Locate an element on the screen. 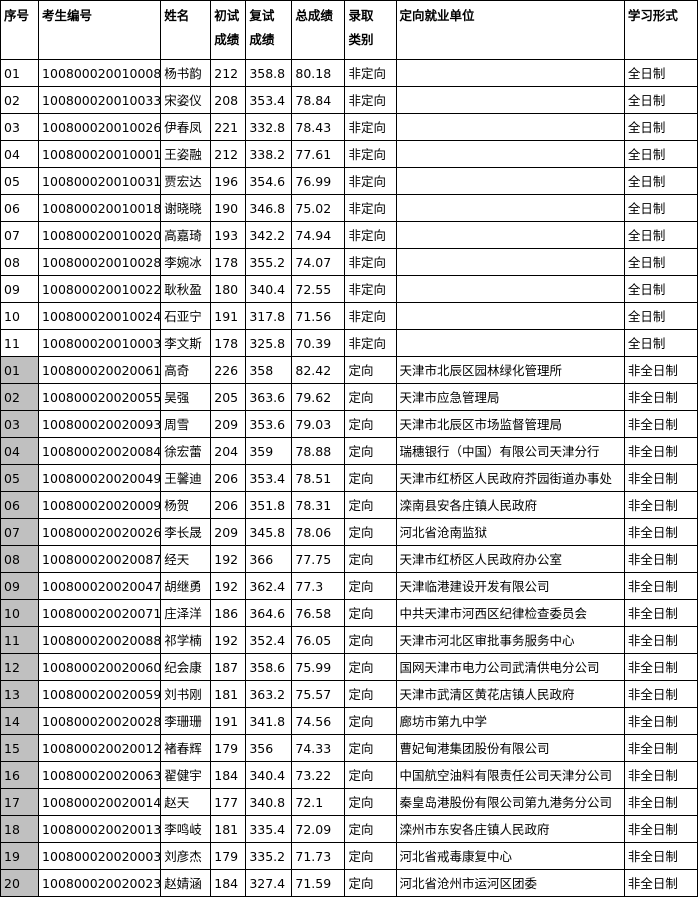 The width and height of the screenshot is (699, 897). table-cell: 332.8 is located at coordinates (269, 127).